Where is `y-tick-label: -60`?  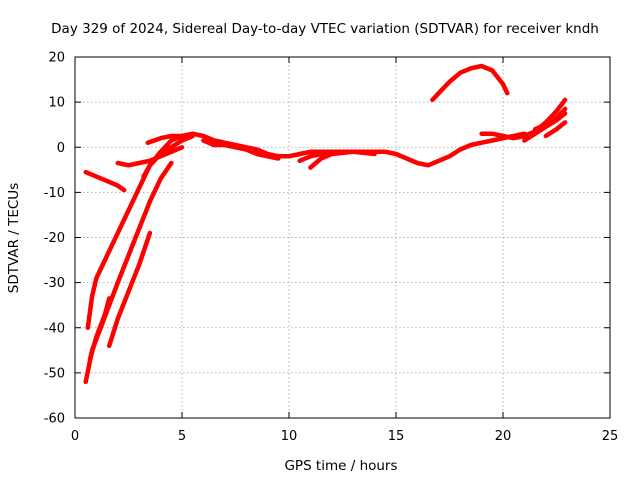 y-tick-label: -60 is located at coordinates (54, 419).